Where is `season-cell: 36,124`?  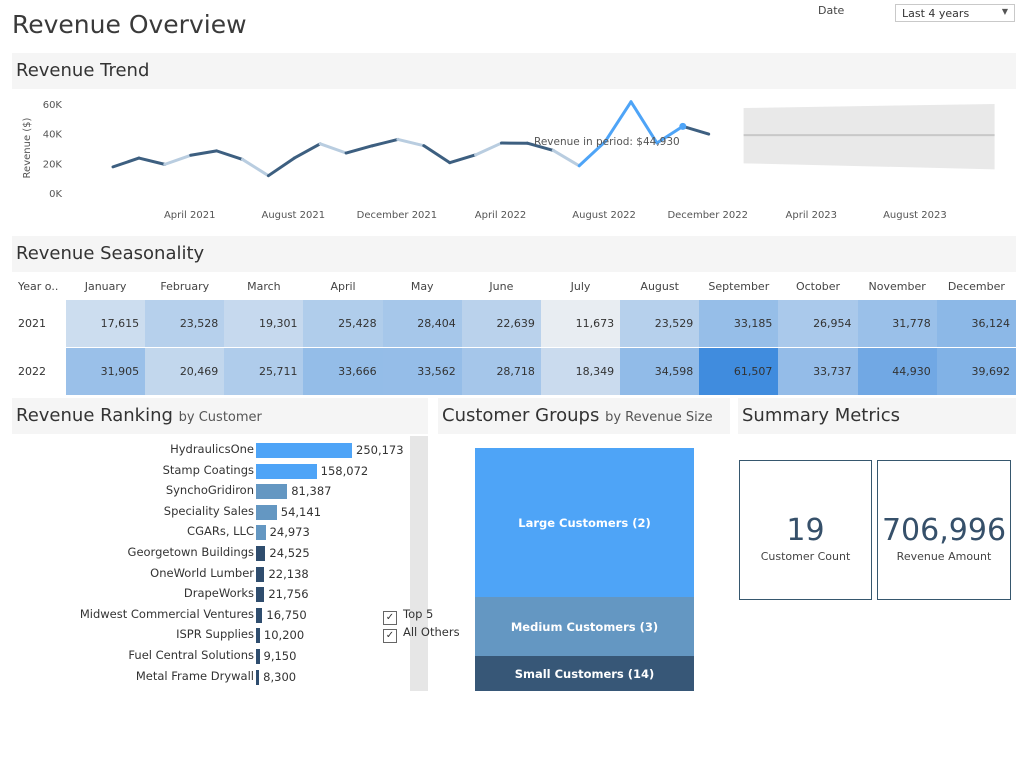 season-cell: 36,124 is located at coordinates (976, 324).